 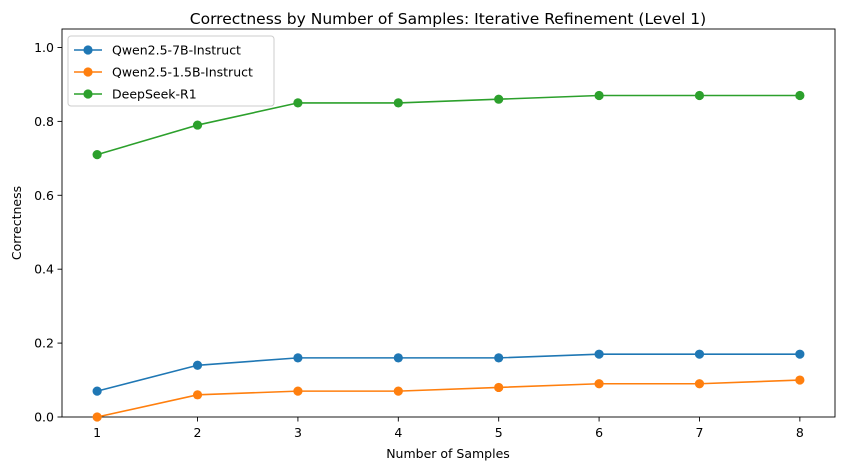 I want to click on legend-entry: Qwen2.5-7B-Instruct, so click(x=157, y=50).